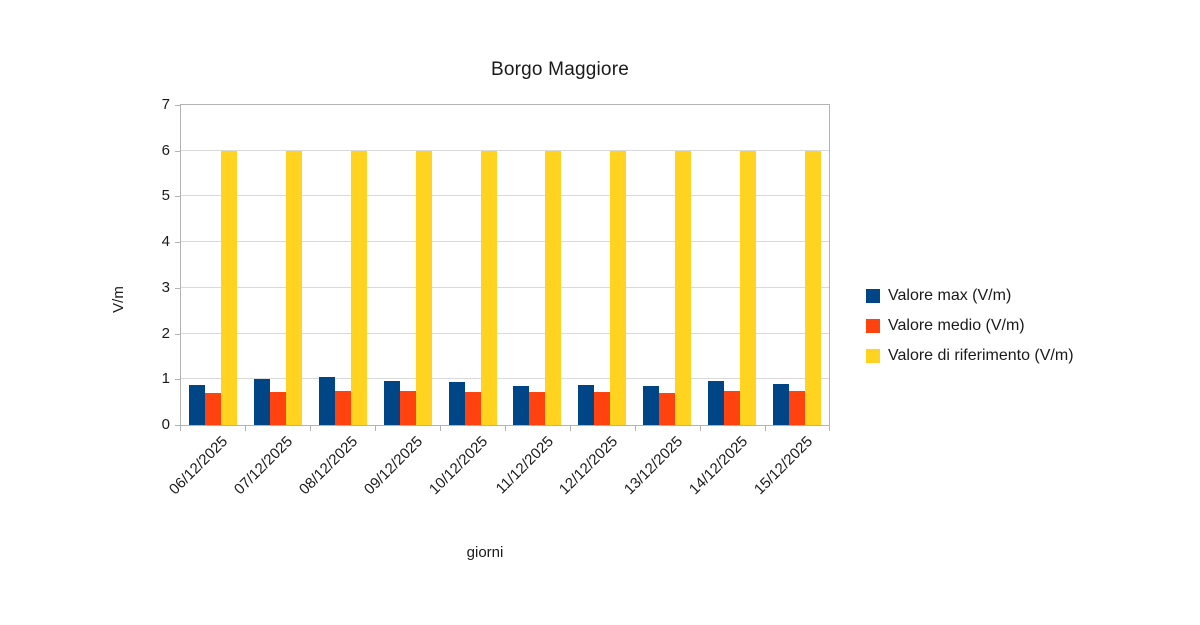  I want to click on x-axis-tick-label: 07/12/2025, so click(264, 466).